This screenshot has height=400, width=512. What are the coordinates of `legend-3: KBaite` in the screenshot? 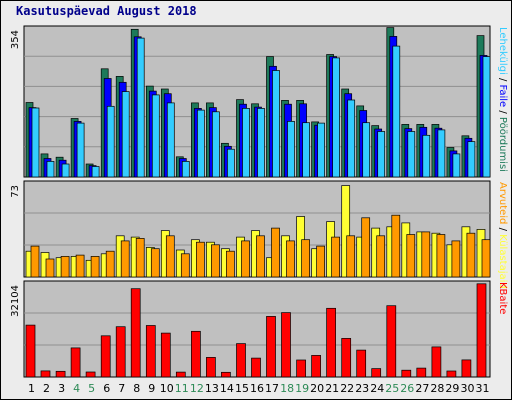 It's located at (502, 298).